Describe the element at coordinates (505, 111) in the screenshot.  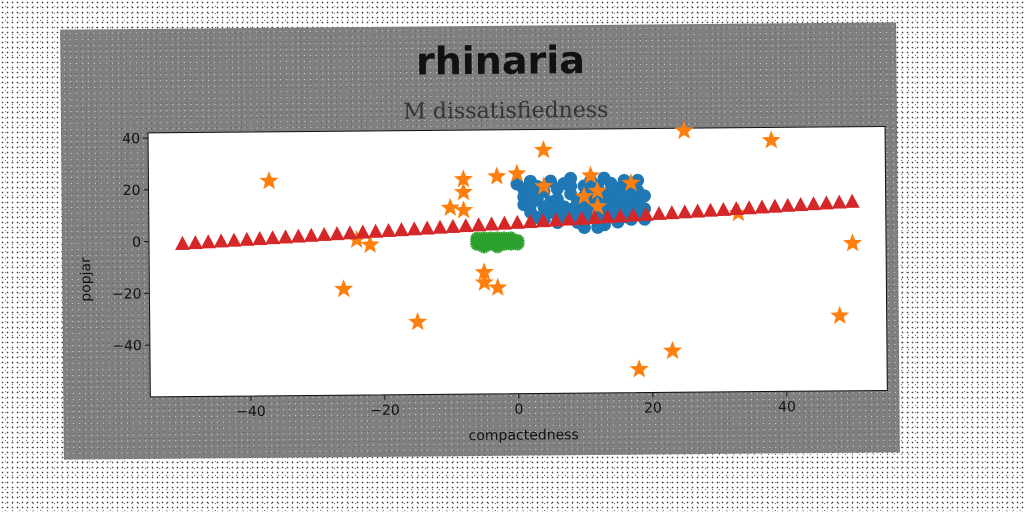
I see `chart-subtitle: M dissatisfiedness` at that location.